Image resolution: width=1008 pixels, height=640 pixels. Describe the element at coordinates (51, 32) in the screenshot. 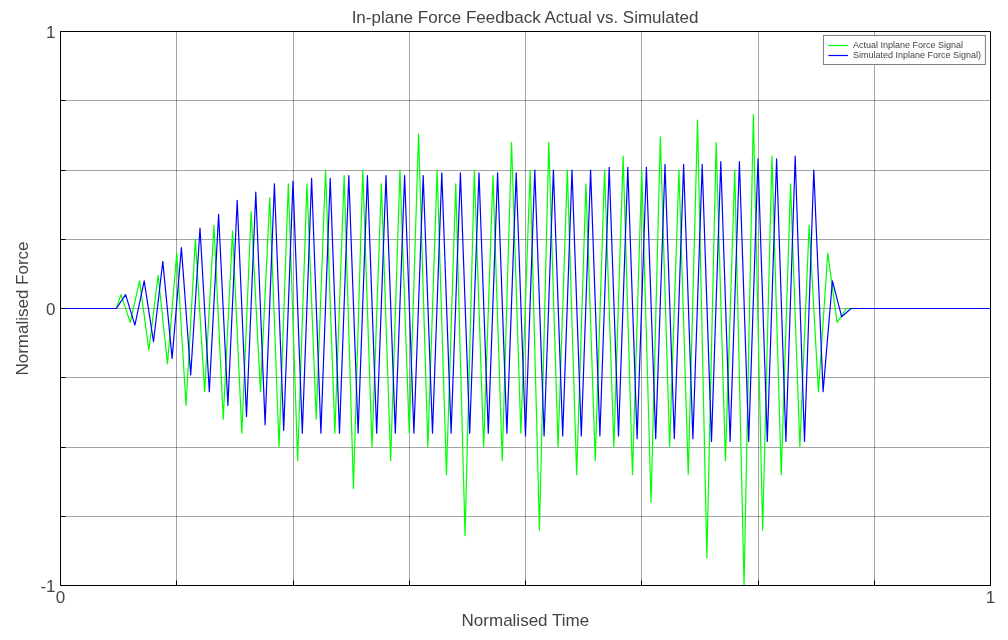

I see `y-tick-label: 1` at that location.